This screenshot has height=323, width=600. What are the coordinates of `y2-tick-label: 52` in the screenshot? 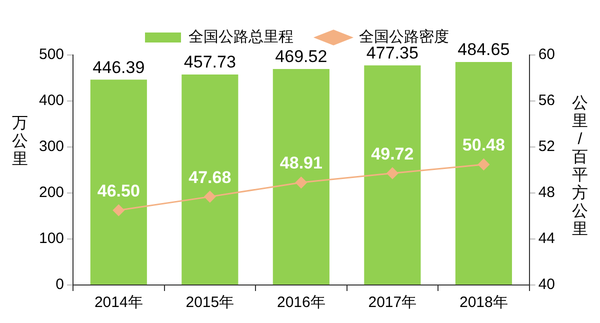 It's located at (547, 147).